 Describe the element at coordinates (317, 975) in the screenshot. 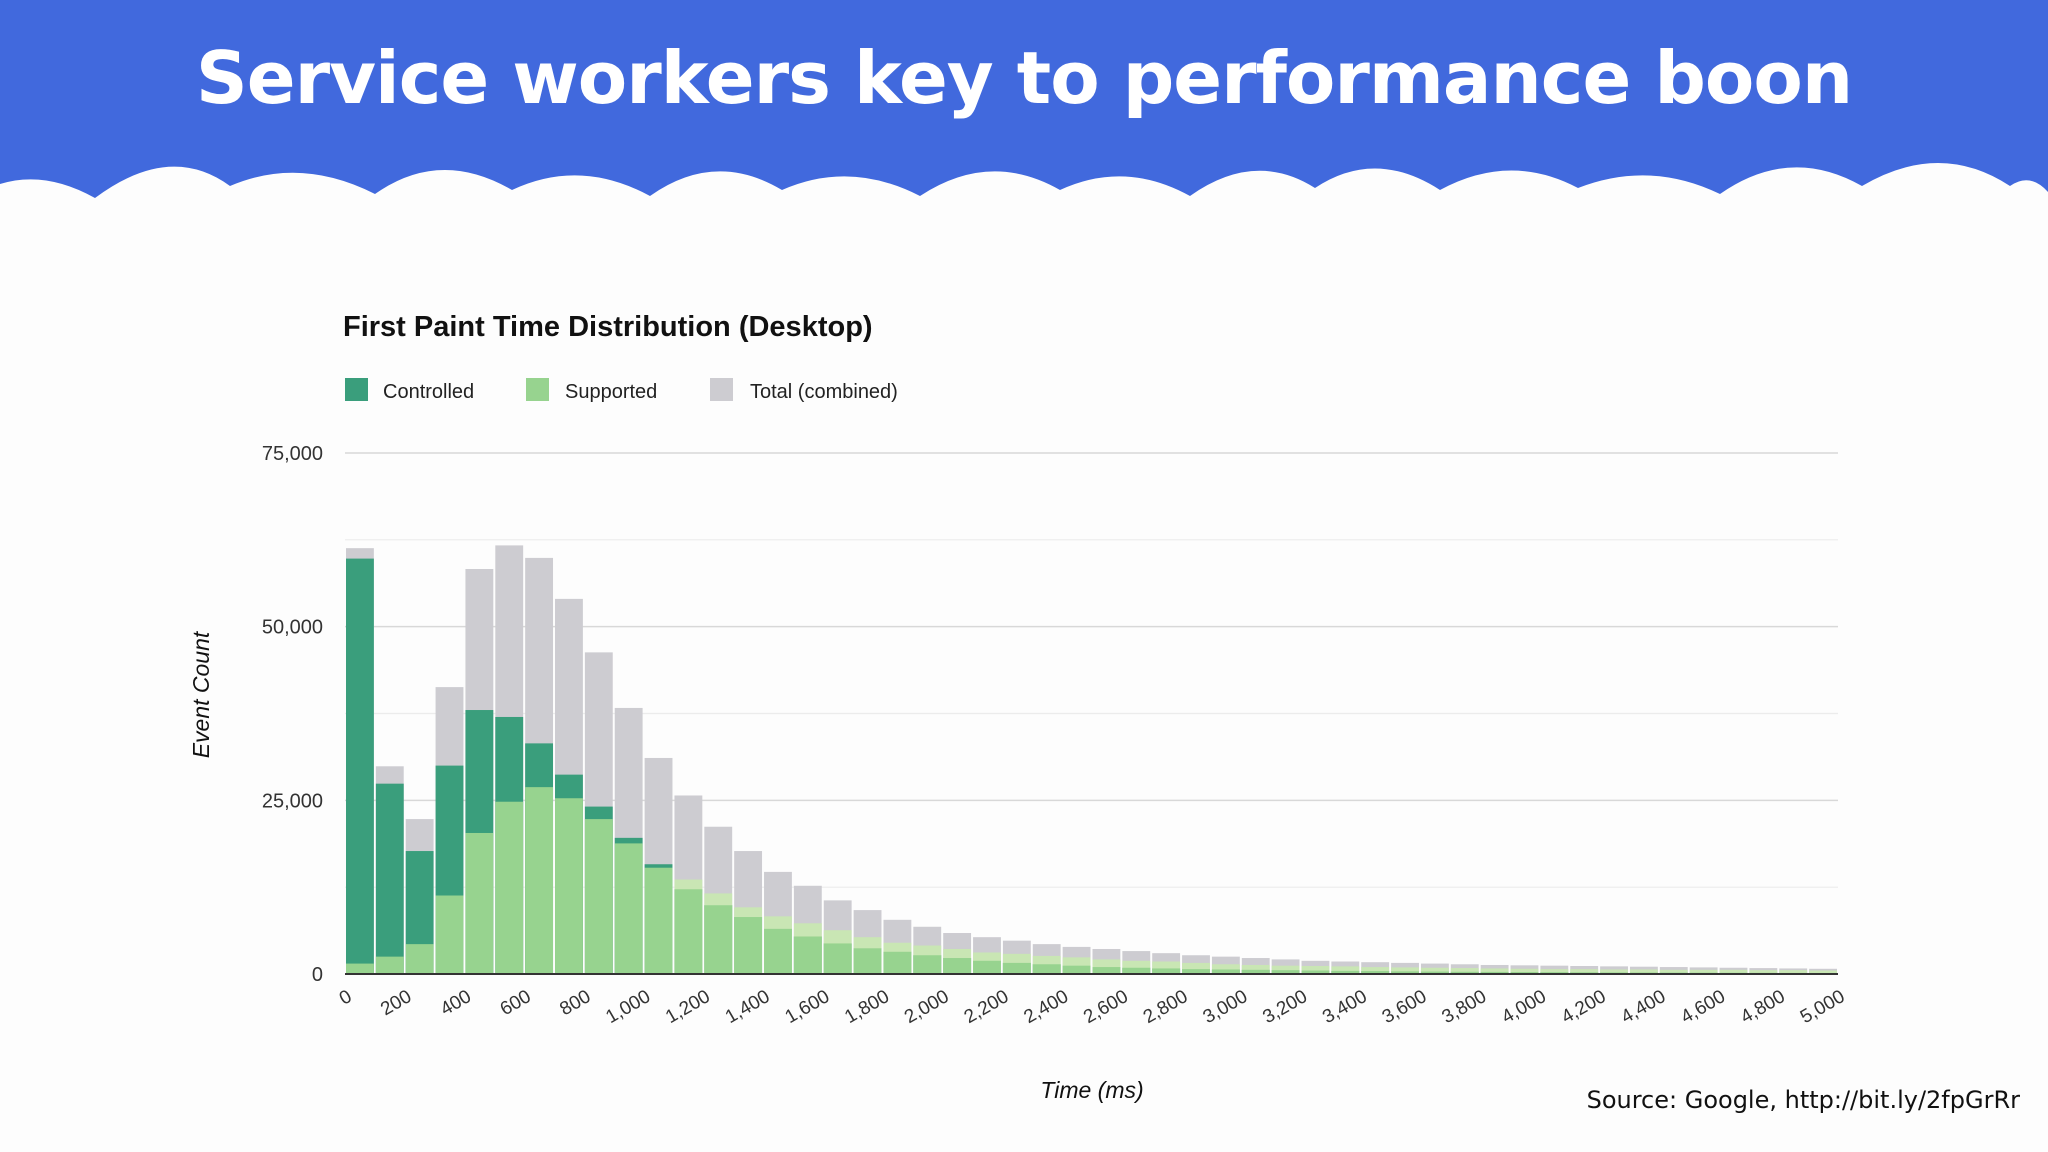

I see `y-tick-label: 0` at that location.